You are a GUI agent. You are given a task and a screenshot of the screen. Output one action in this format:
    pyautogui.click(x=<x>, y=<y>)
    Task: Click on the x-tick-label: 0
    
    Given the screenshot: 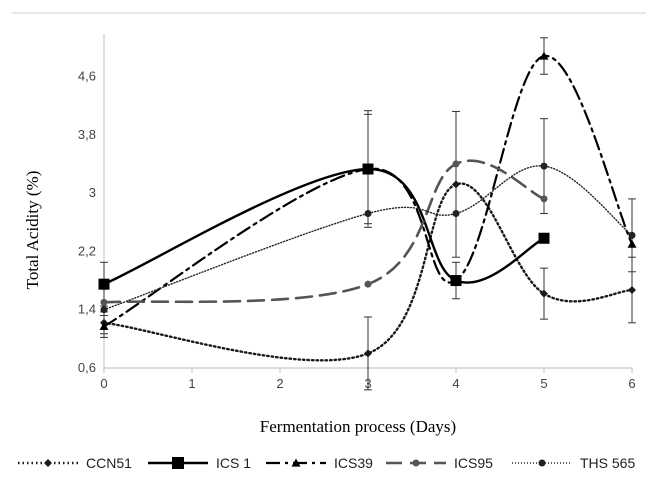 What is the action you would take?
    pyautogui.click(x=103, y=383)
    